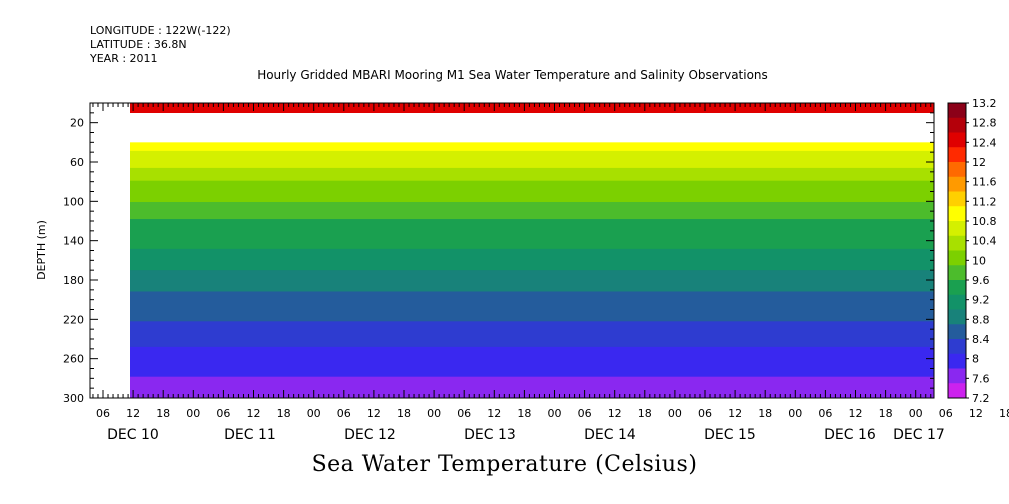 This screenshot has width=1009, height=504. Describe the element at coordinates (490, 435) in the screenshot. I see `x-day-label: DEC 13` at that location.